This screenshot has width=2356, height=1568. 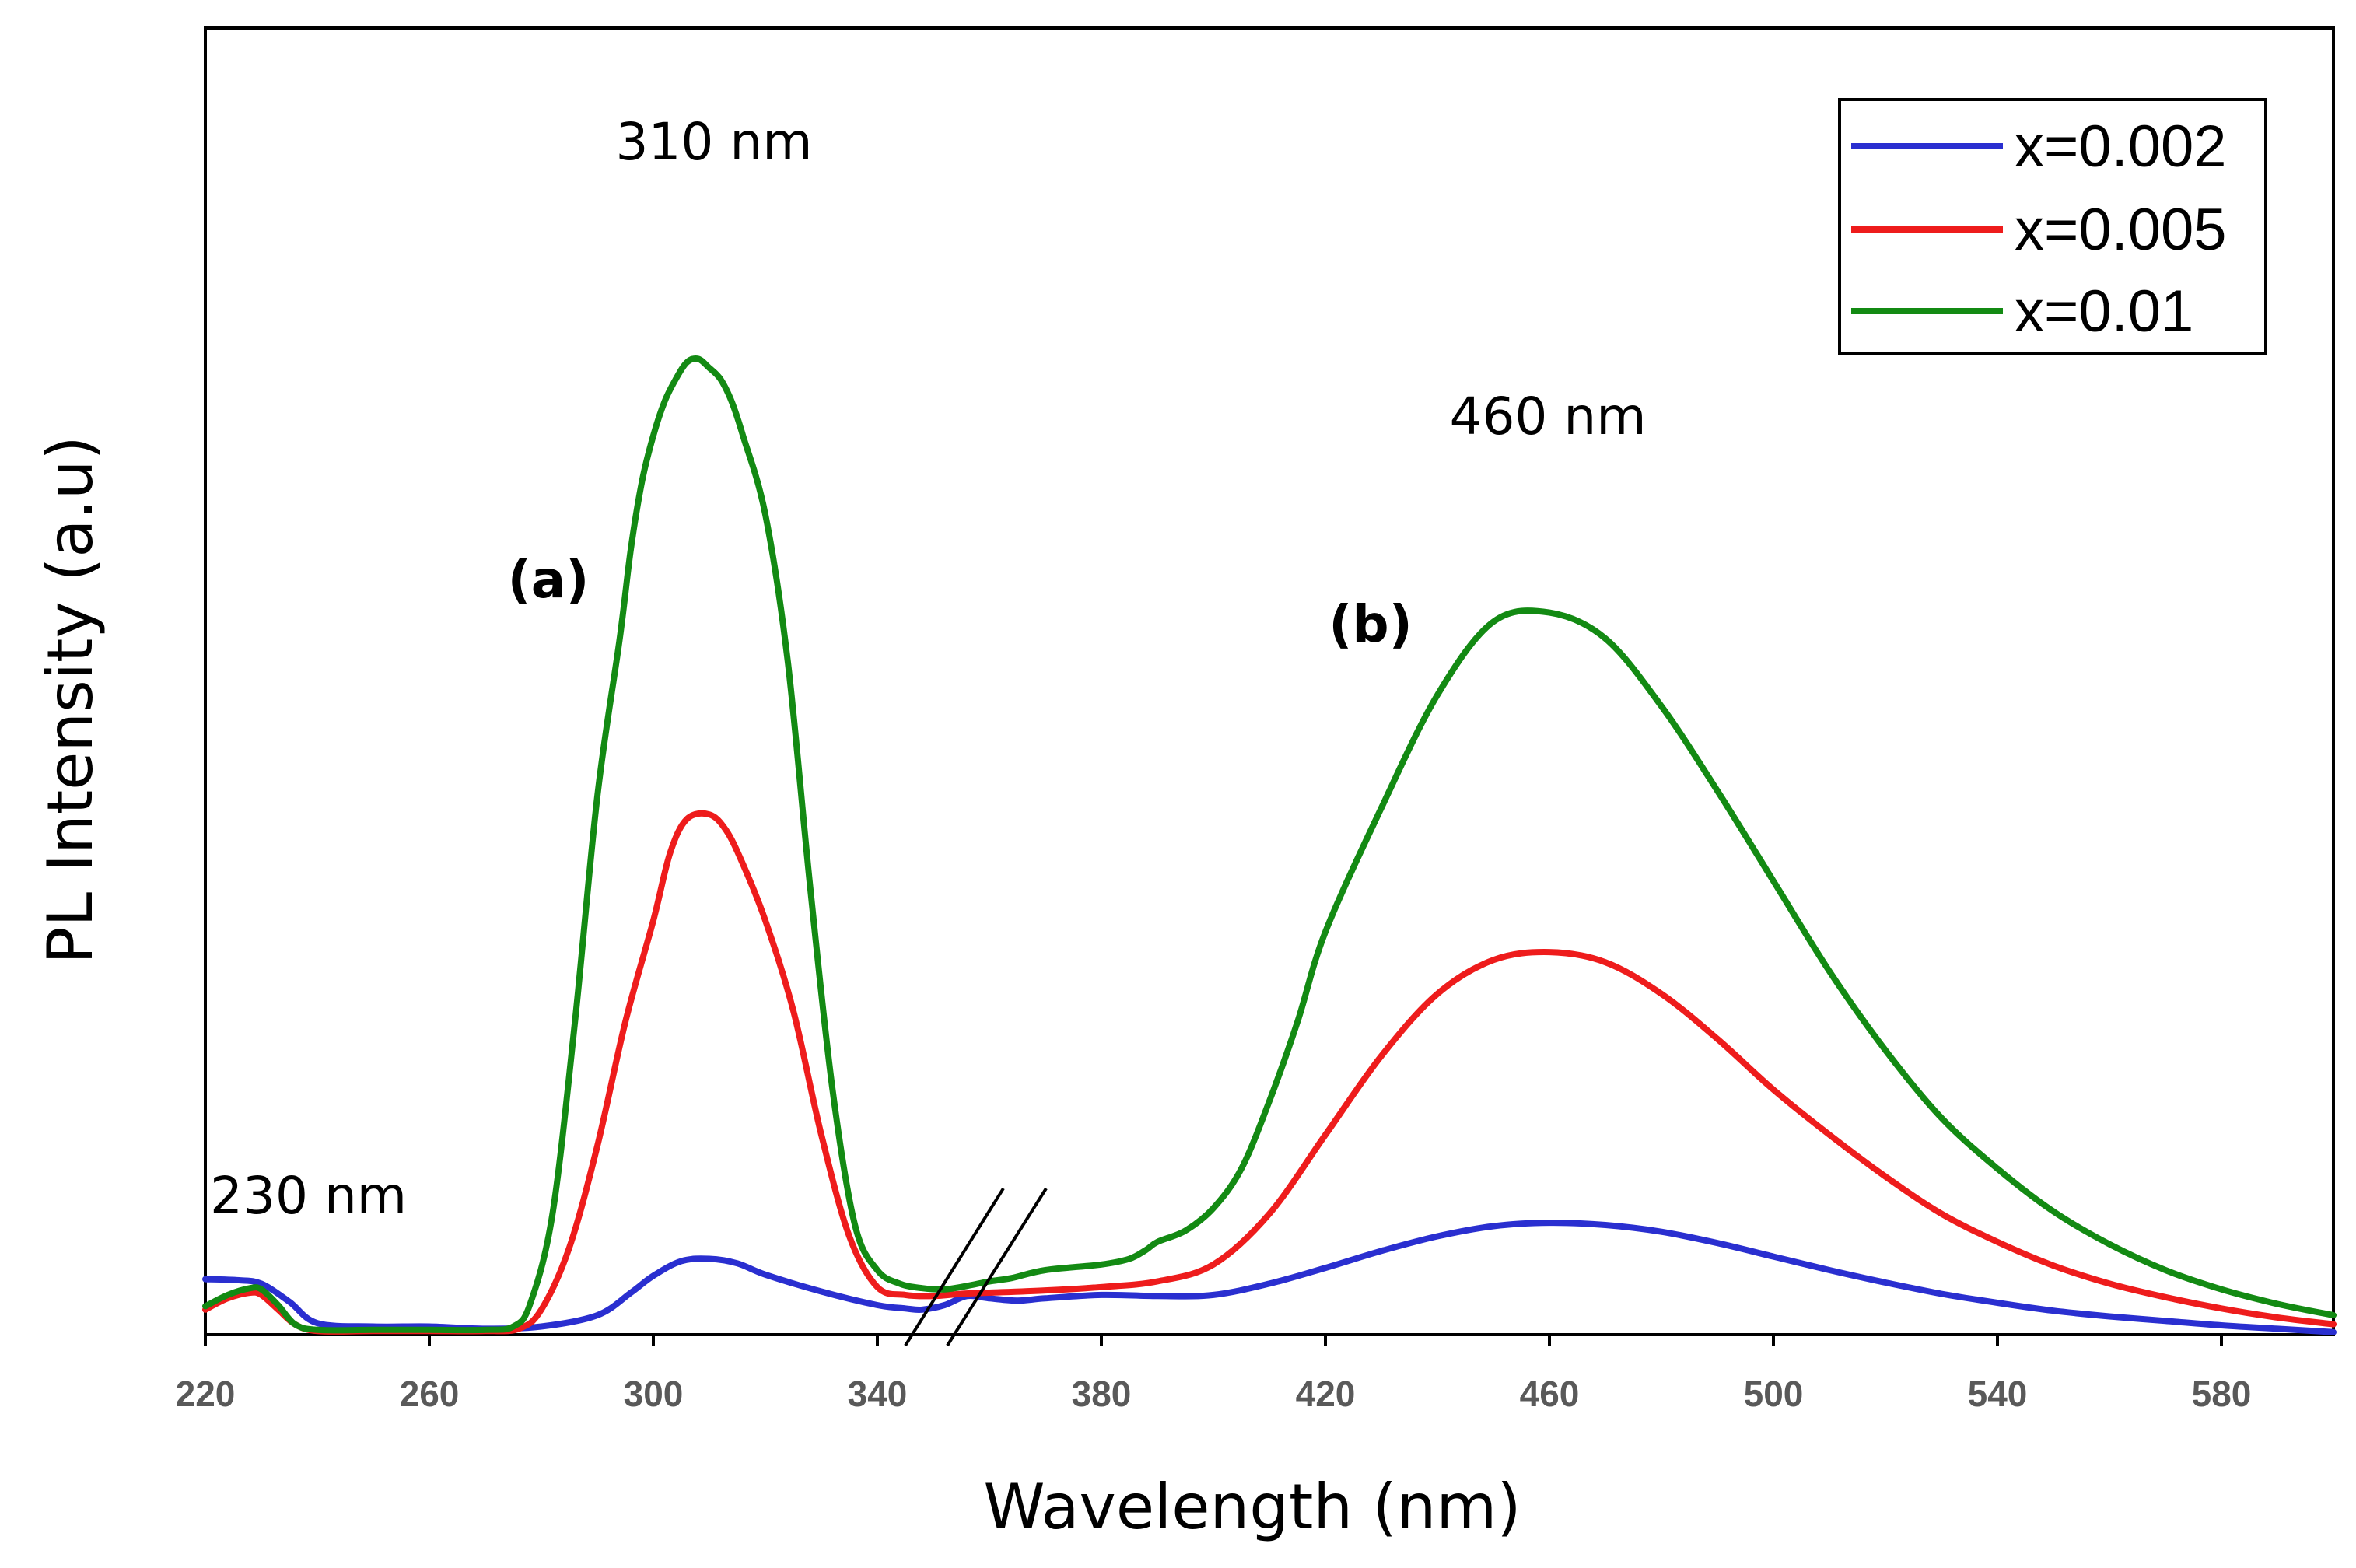 What do you see at coordinates (1371, 624) in the screenshot?
I see `annotation-label-b: (b)` at bounding box center [1371, 624].